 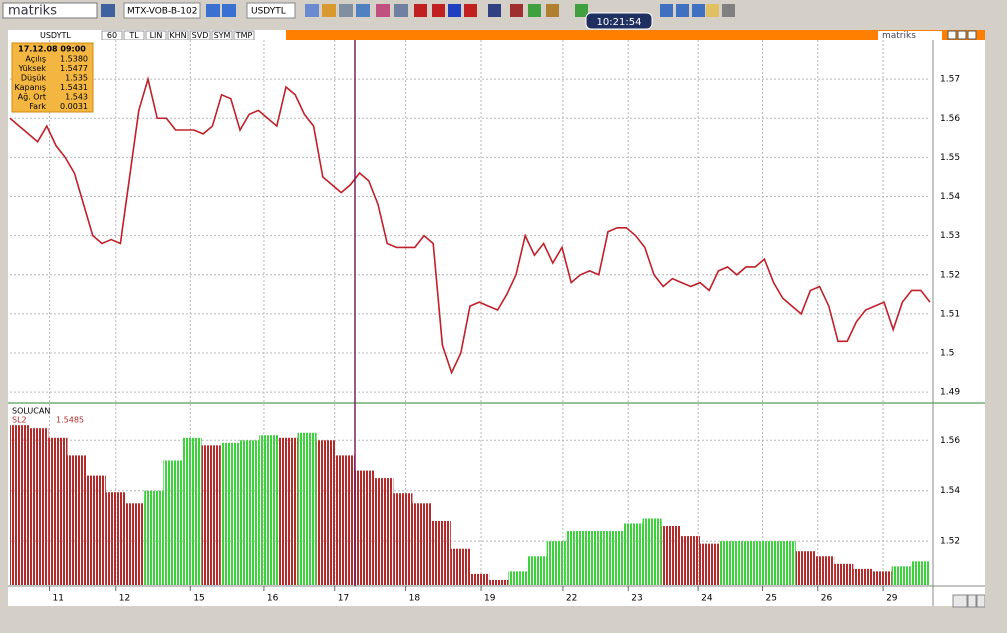 I want to click on number-icon, so click(x=229, y=10).